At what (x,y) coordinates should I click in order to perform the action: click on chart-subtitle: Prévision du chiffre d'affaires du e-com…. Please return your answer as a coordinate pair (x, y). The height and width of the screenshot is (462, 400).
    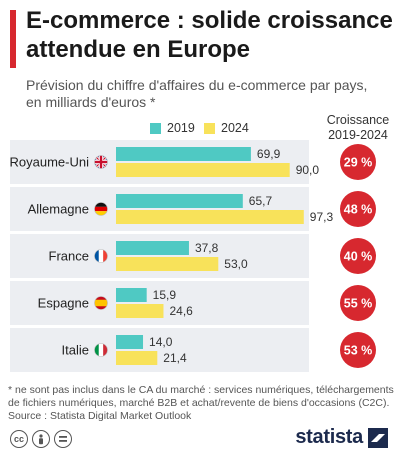
    Looking at the image, I should click on (197, 93).